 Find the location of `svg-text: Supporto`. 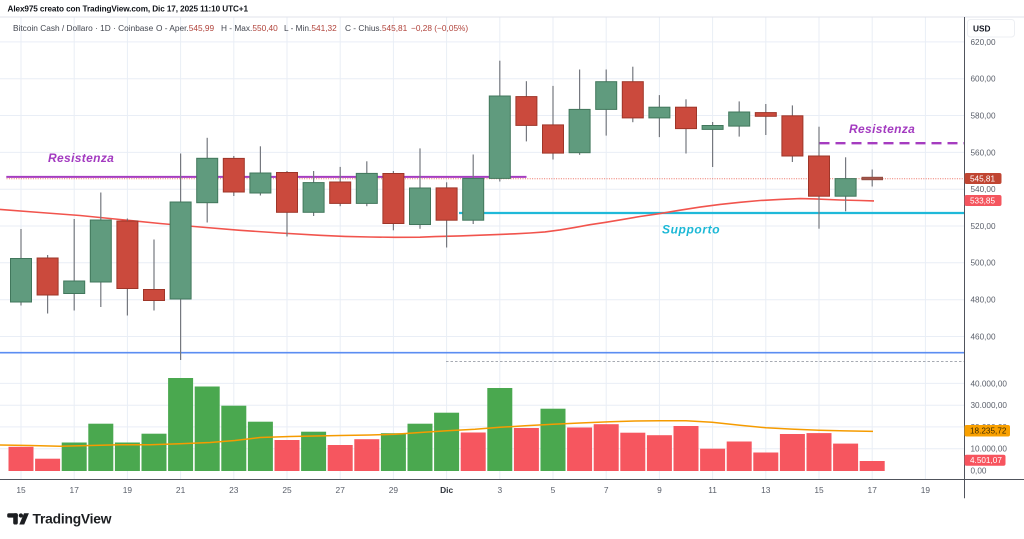

svg-text: Supporto is located at coordinates (691, 230).